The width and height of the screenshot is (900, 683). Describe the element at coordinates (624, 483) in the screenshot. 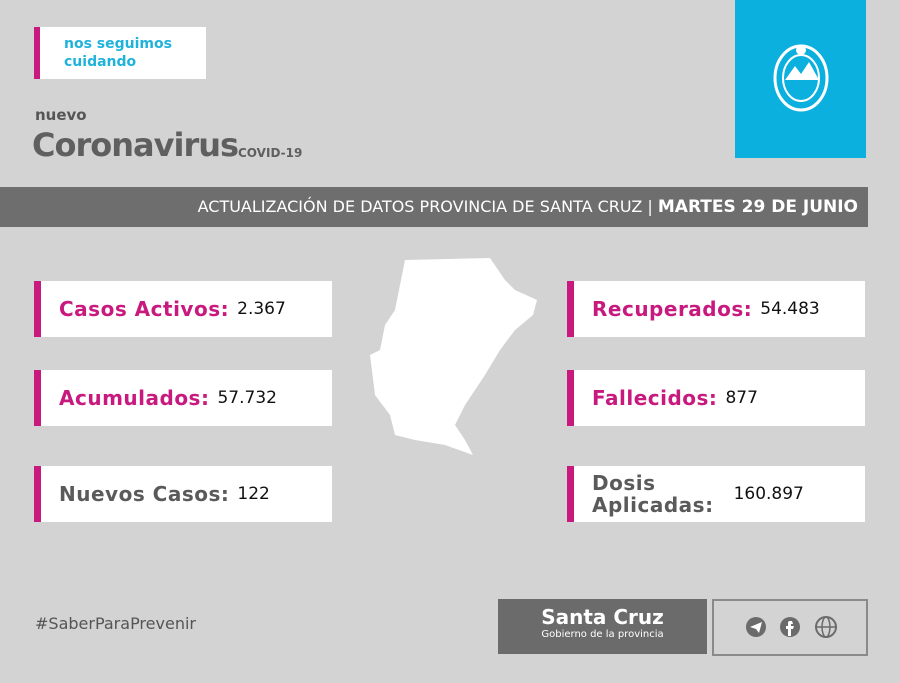

I see `stat-label-line: Dosis` at that location.